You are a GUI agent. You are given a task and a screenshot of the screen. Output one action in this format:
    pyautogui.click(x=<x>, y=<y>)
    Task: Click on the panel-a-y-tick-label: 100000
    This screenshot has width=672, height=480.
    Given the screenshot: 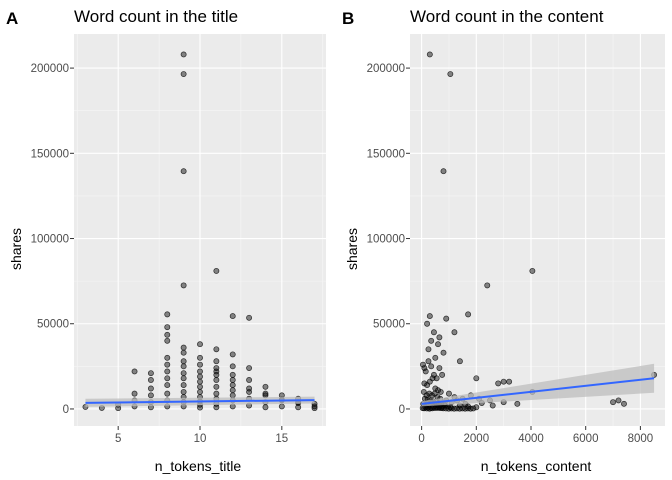 What is the action you would take?
    pyautogui.click(x=50, y=240)
    